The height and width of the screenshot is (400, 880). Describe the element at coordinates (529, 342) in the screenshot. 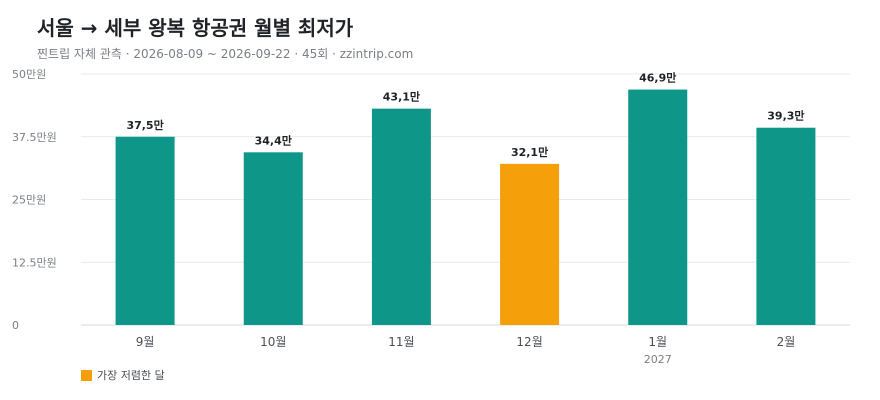

I see `x-tick-label: 12월` at that location.